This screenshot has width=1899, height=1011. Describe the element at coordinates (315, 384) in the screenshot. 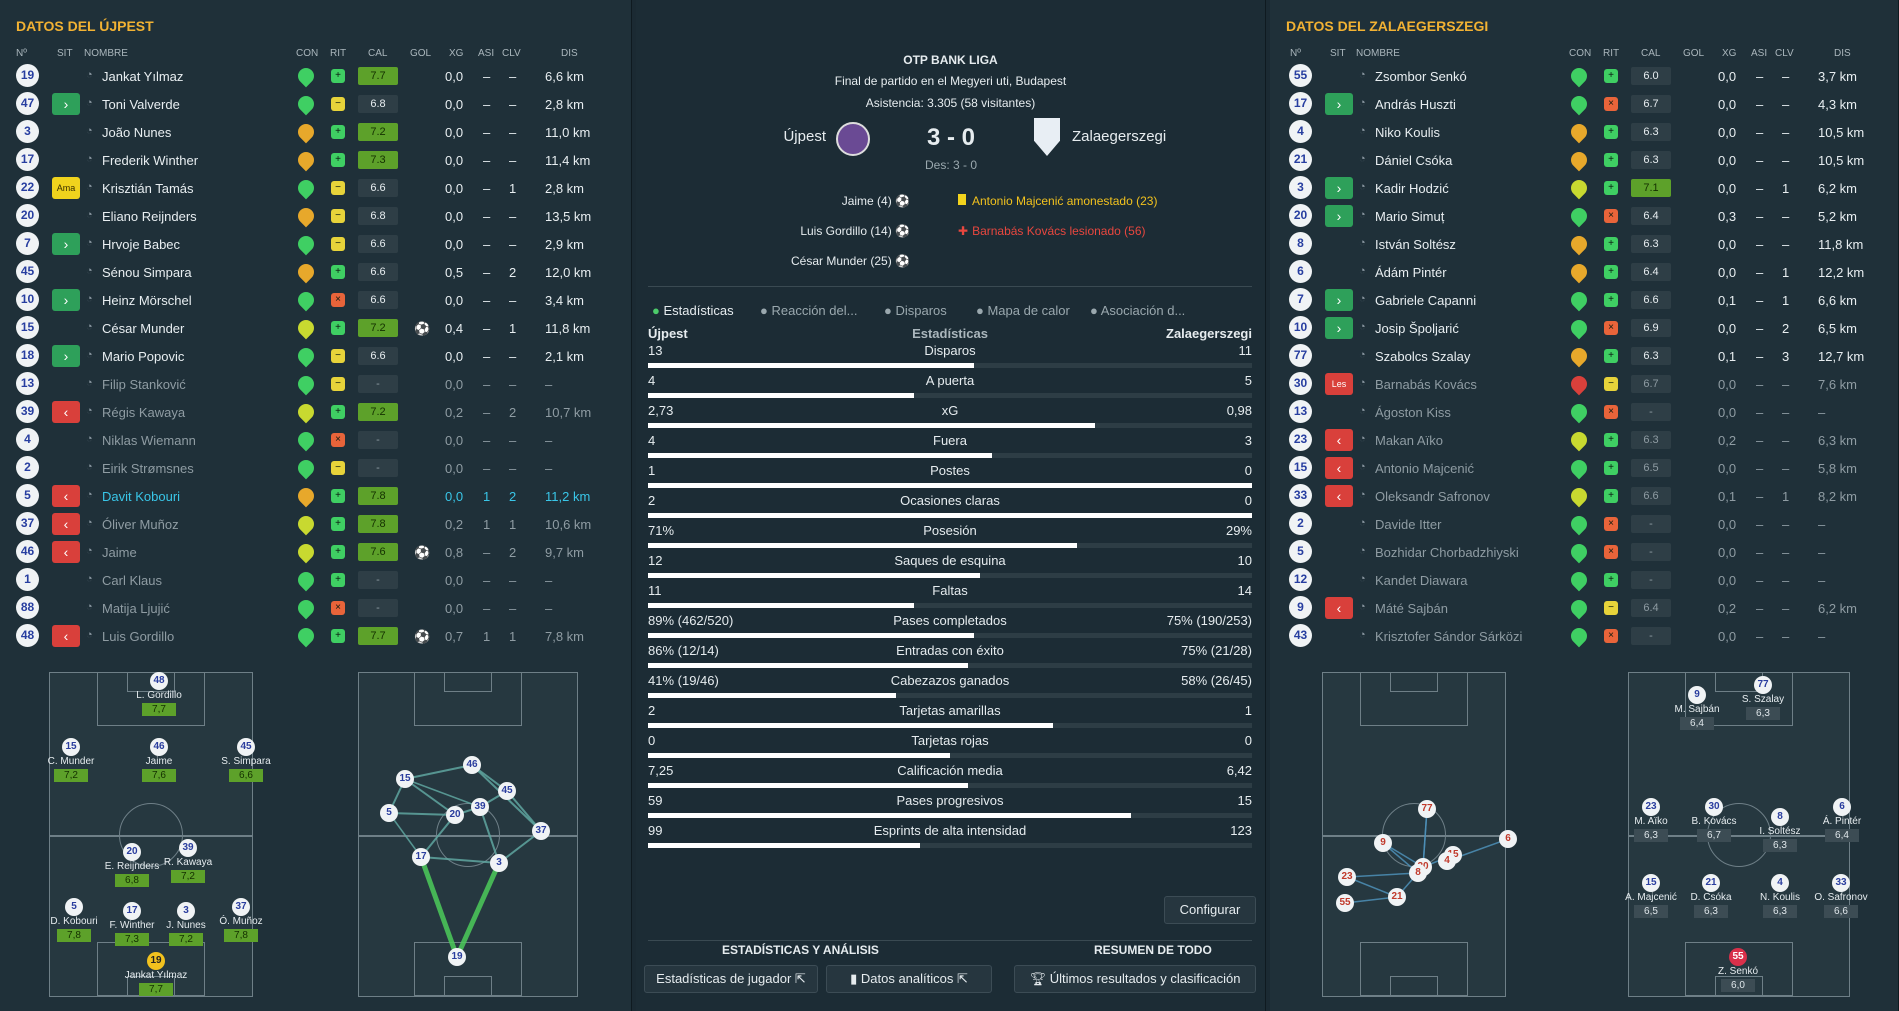

I see `player-row: 13 ◔ Filip Stanković − - 0,0 – – –` at that location.